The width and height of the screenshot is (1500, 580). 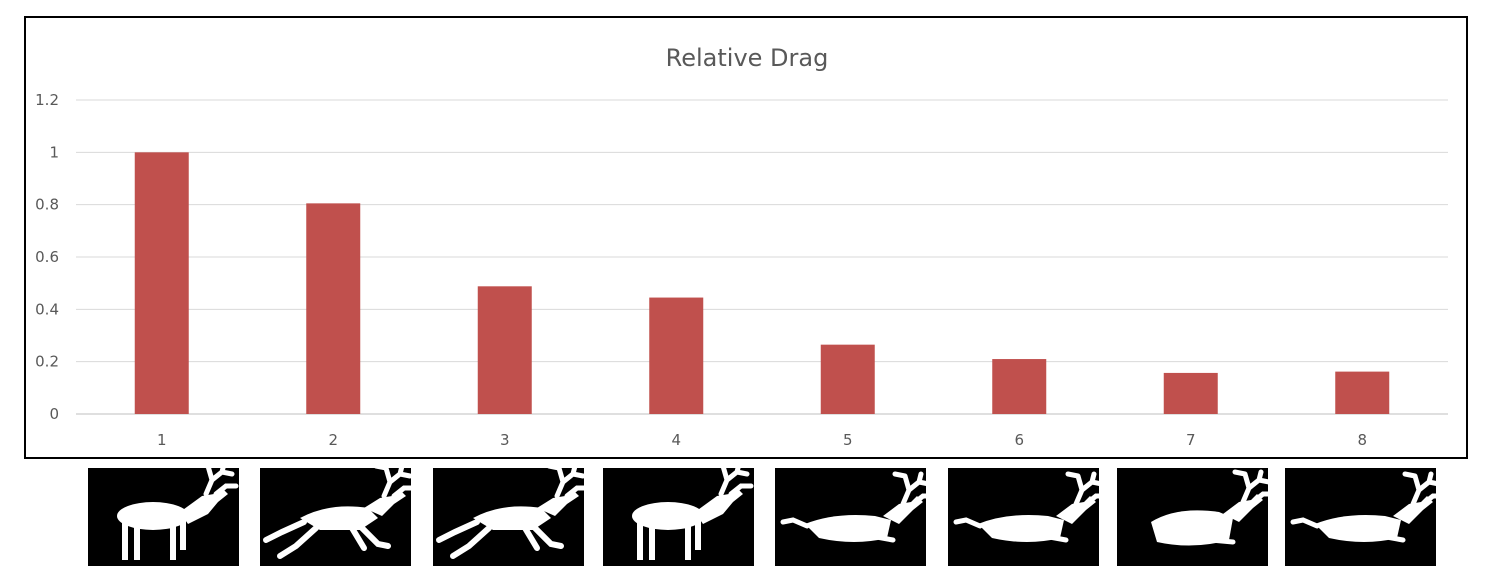 I want to click on y-tick-label: 0.6, so click(x=47, y=257).